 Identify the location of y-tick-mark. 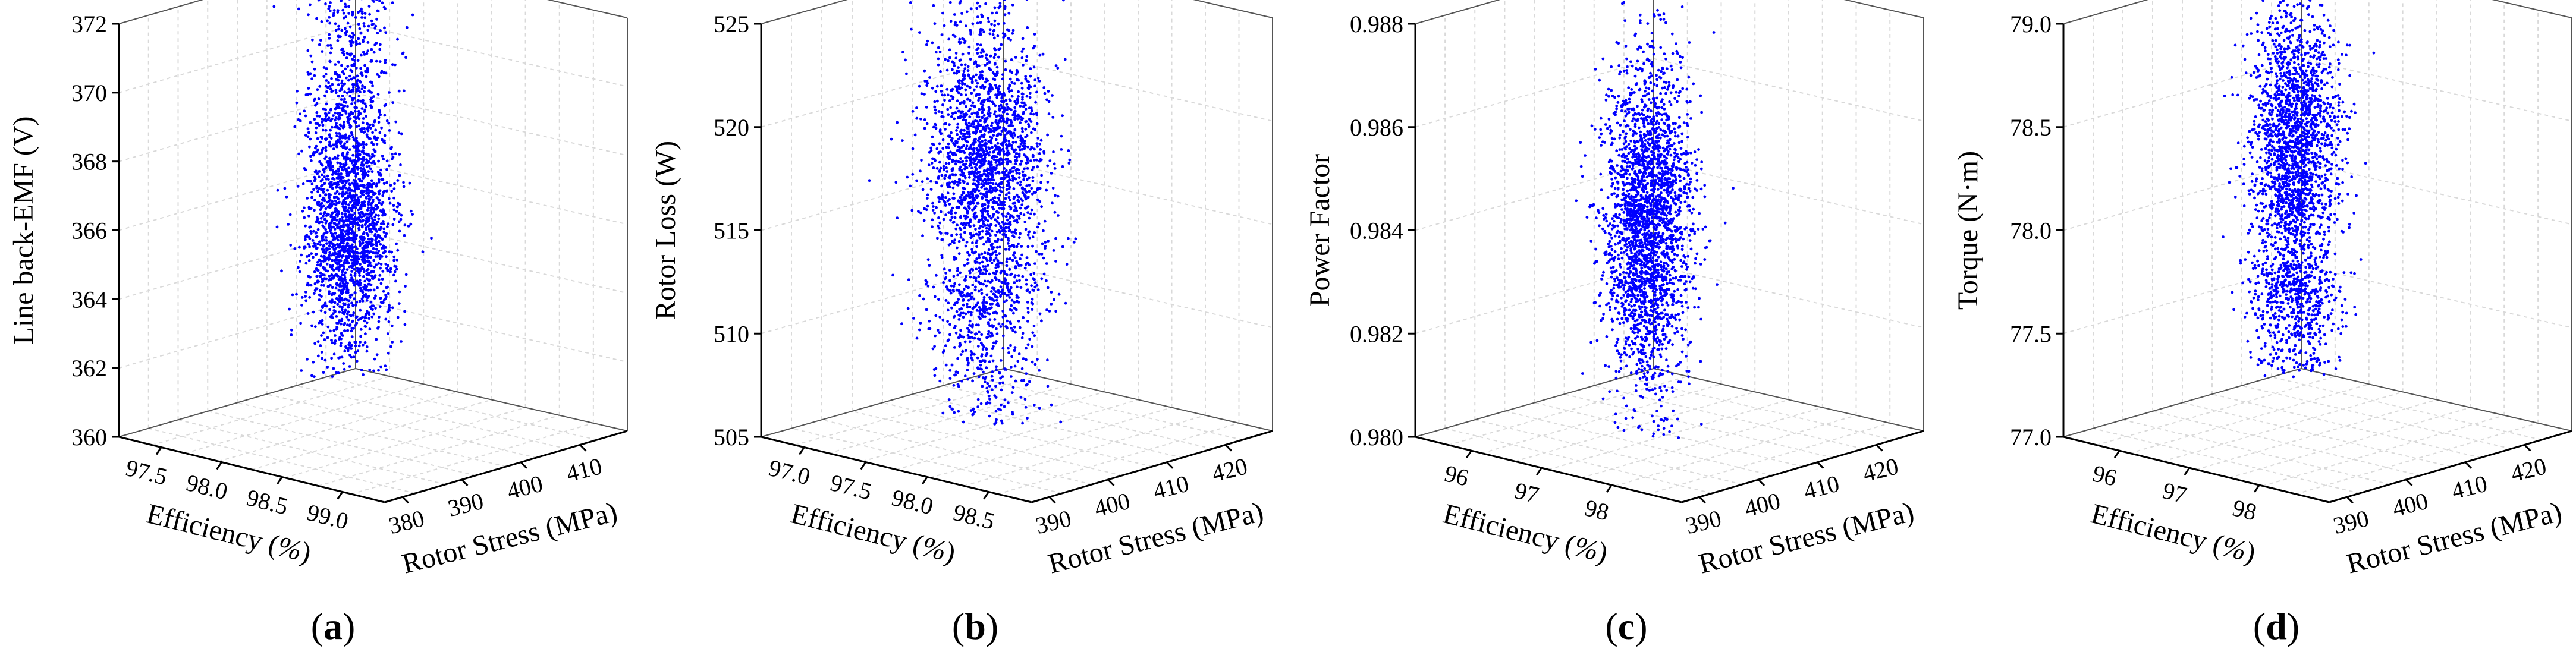
(523, 465).